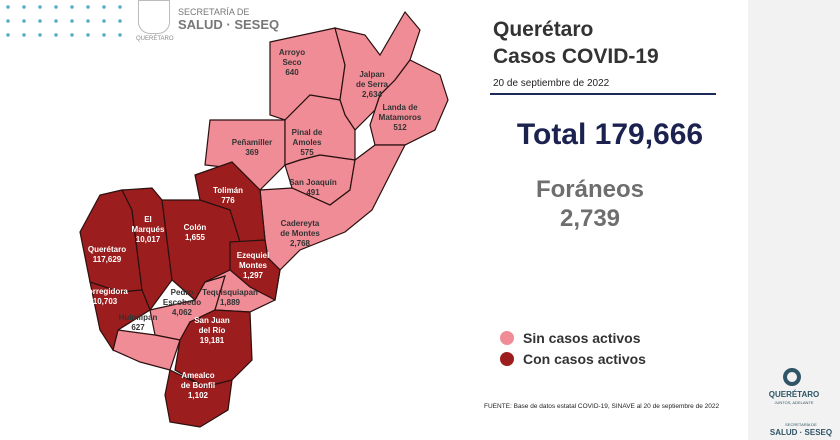 The width and height of the screenshot is (840, 440). I want to click on municipality-name: Corregidora, so click(105, 291).